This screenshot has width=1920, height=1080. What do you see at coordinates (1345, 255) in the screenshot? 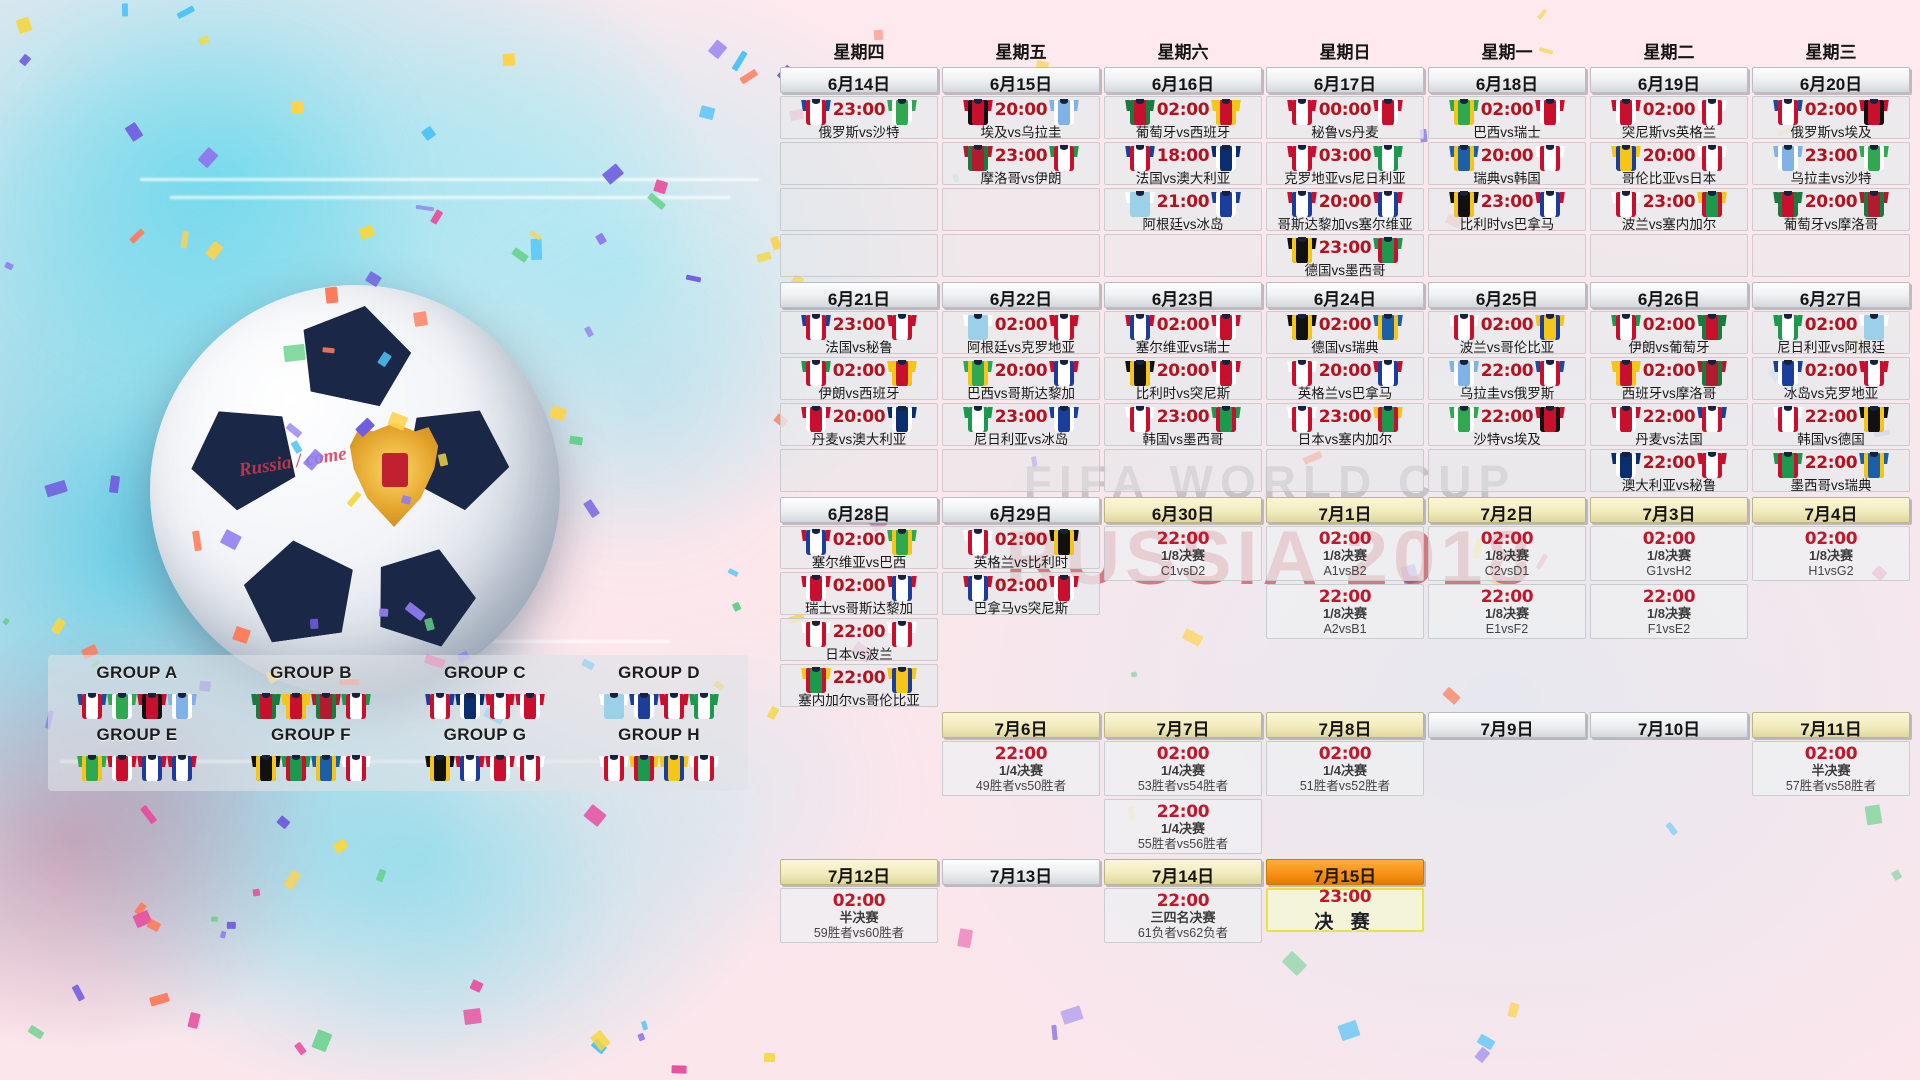
I see `match-cell: 23:00 德国vs墨西哥` at bounding box center [1345, 255].